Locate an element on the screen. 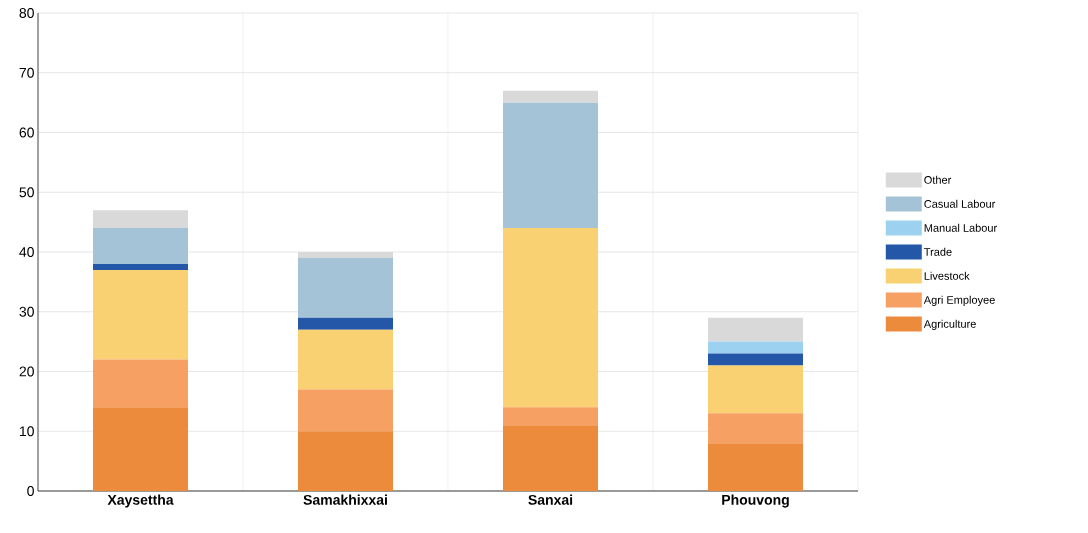  x-tick-label: Sanxai is located at coordinates (550, 499).